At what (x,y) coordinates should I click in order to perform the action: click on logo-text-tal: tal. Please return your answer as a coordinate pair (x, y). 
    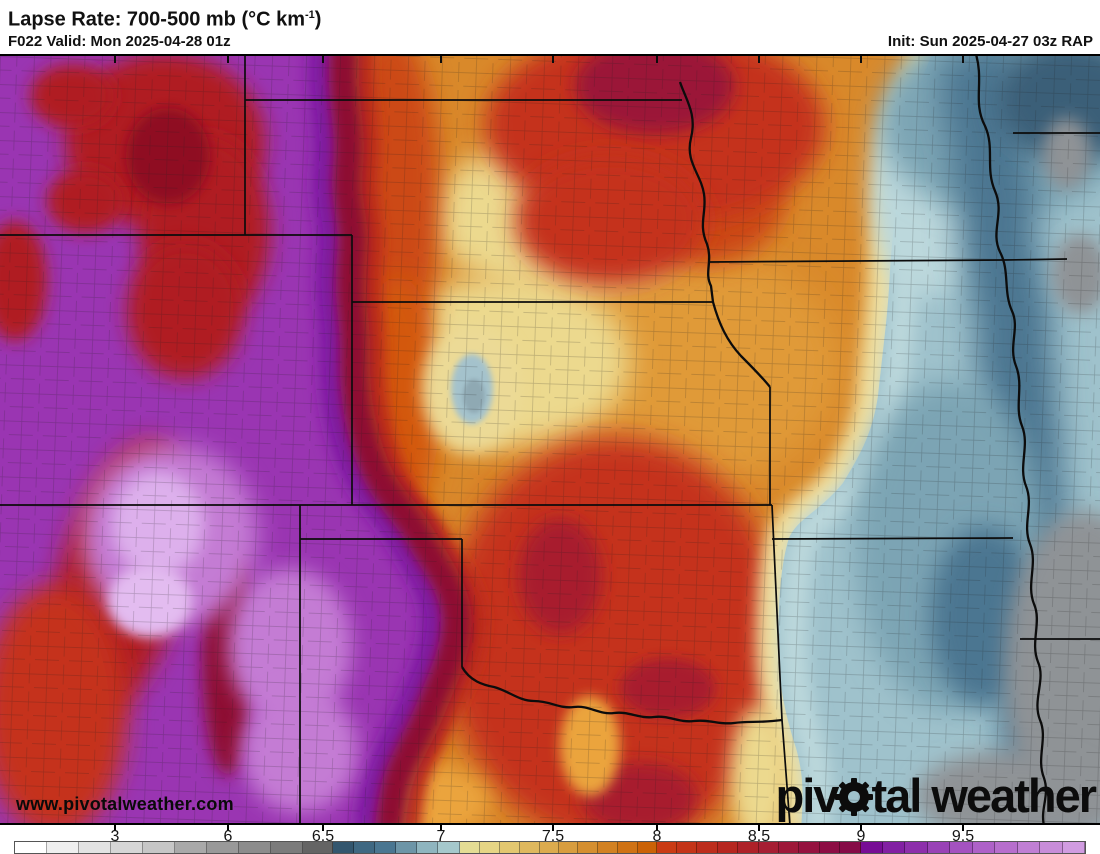
    Looking at the image, I should click on (896, 795).